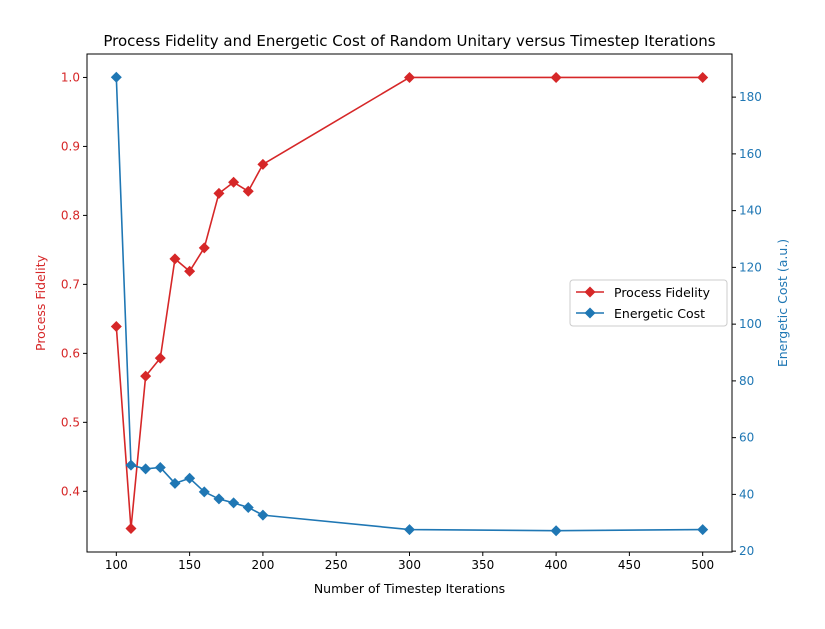  I want to click on y-right-tick-label: 40, so click(746, 494).